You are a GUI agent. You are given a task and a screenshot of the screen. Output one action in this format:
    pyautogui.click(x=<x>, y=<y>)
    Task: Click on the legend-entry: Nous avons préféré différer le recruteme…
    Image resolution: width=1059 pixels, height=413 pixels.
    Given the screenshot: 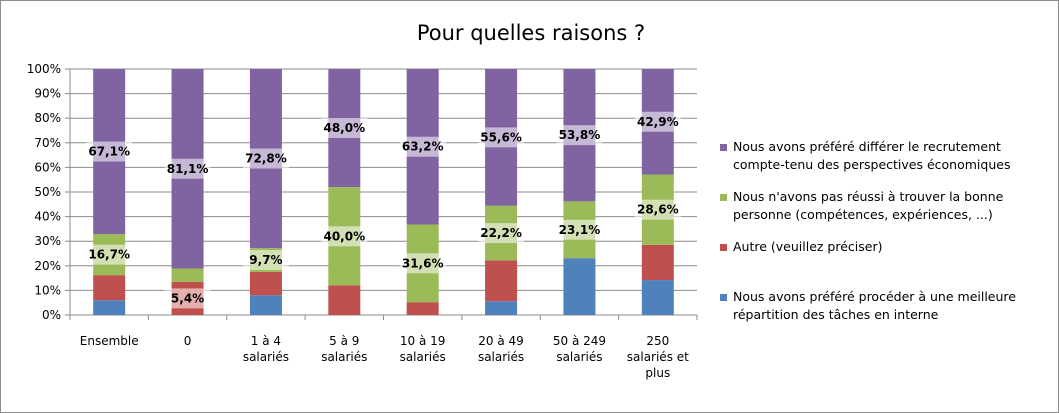 What is the action you would take?
    pyautogui.click(x=871, y=155)
    